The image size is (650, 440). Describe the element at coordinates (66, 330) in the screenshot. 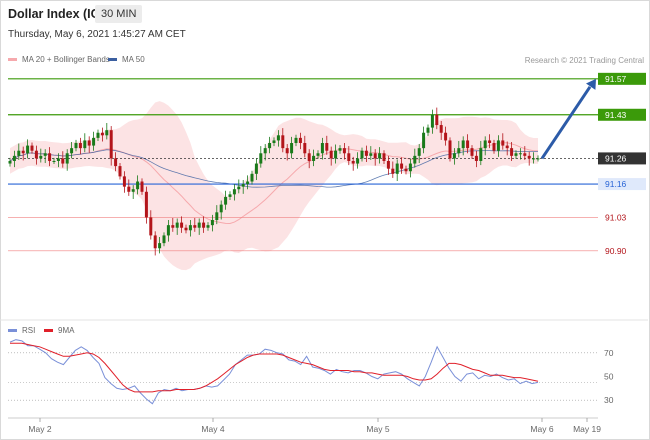

I see `legend-label-9ma: 9MA` at that location.